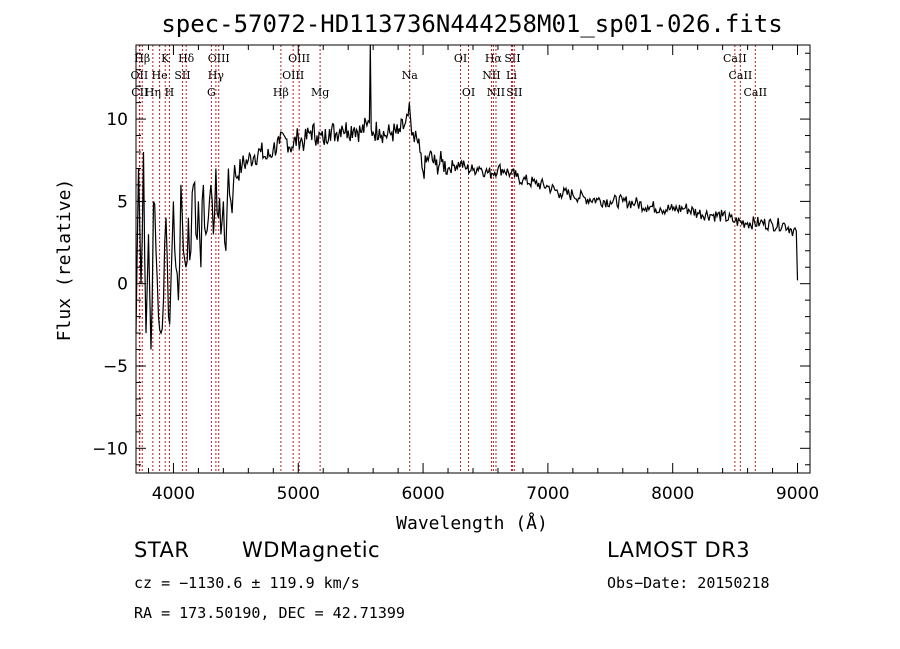 This screenshot has width=900, height=649. What do you see at coordinates (110, 449) in the screenshot?
I see `y-tick-label-0: −10` at bounding box center [110, 449].